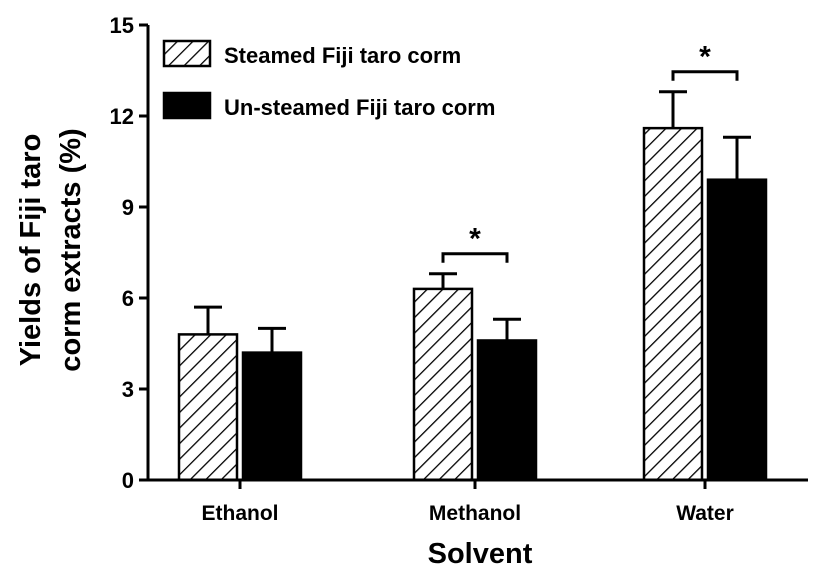  I want to click on legend-label-unsteamed: Un-steamed Fiji taro corm, so click(359, 107).